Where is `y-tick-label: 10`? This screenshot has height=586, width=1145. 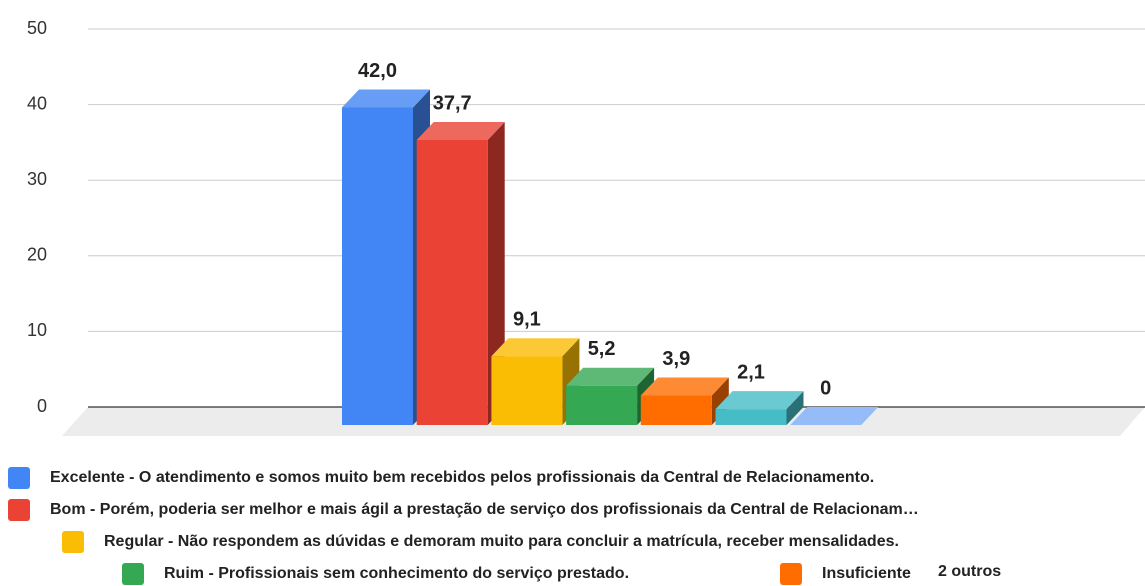
y-tick-label: 10 is located at coordinates (37, 330).